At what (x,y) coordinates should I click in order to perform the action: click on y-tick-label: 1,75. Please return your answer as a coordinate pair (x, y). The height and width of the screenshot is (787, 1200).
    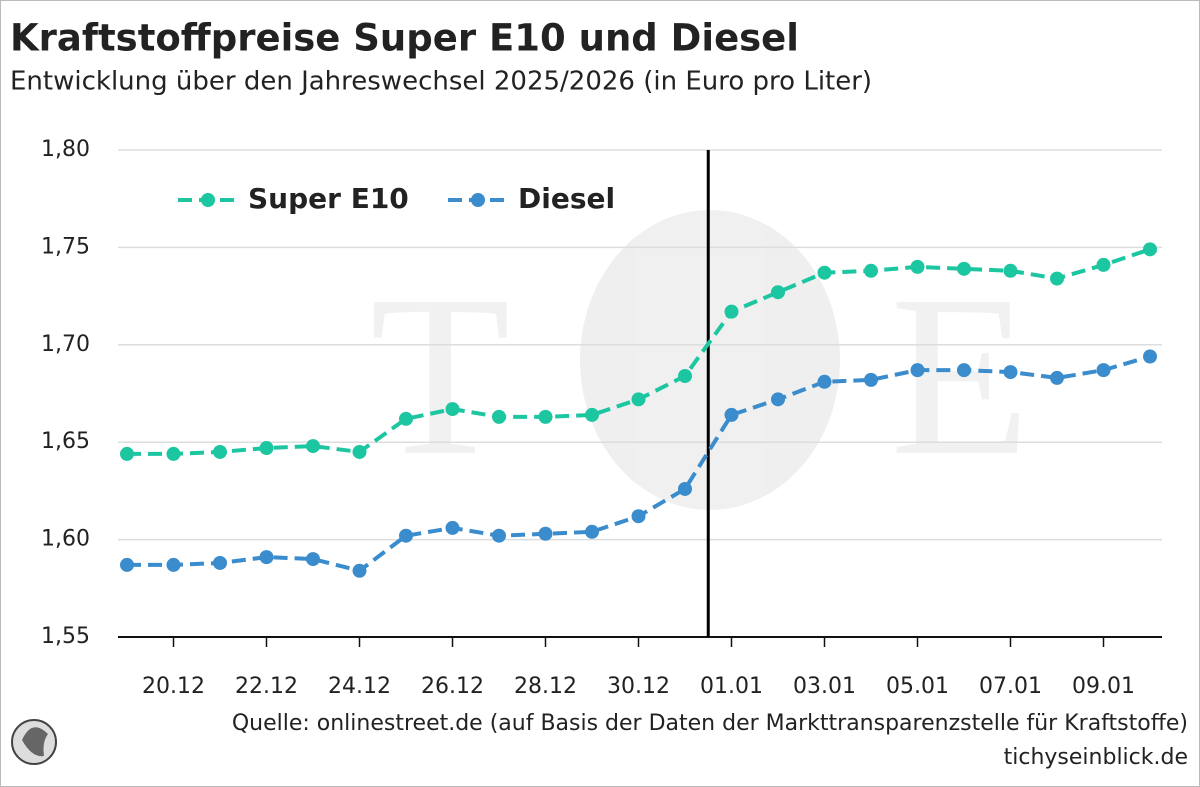
    Looking at the image, I should click on (65, 246).